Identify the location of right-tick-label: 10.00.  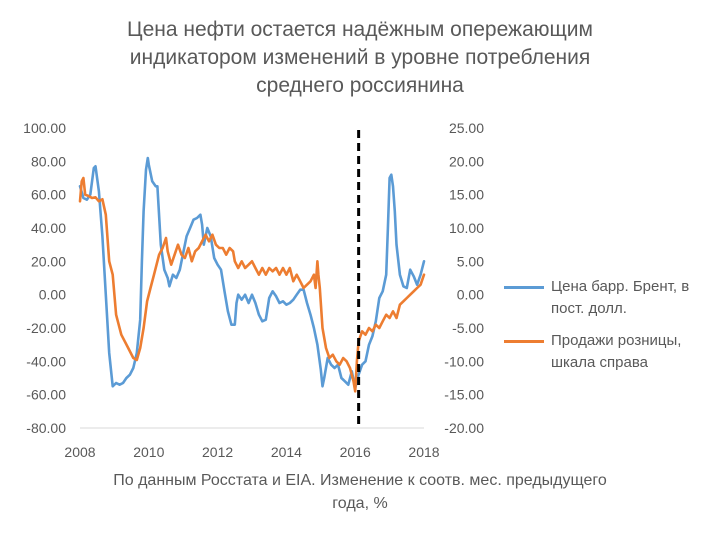
(466, 228).